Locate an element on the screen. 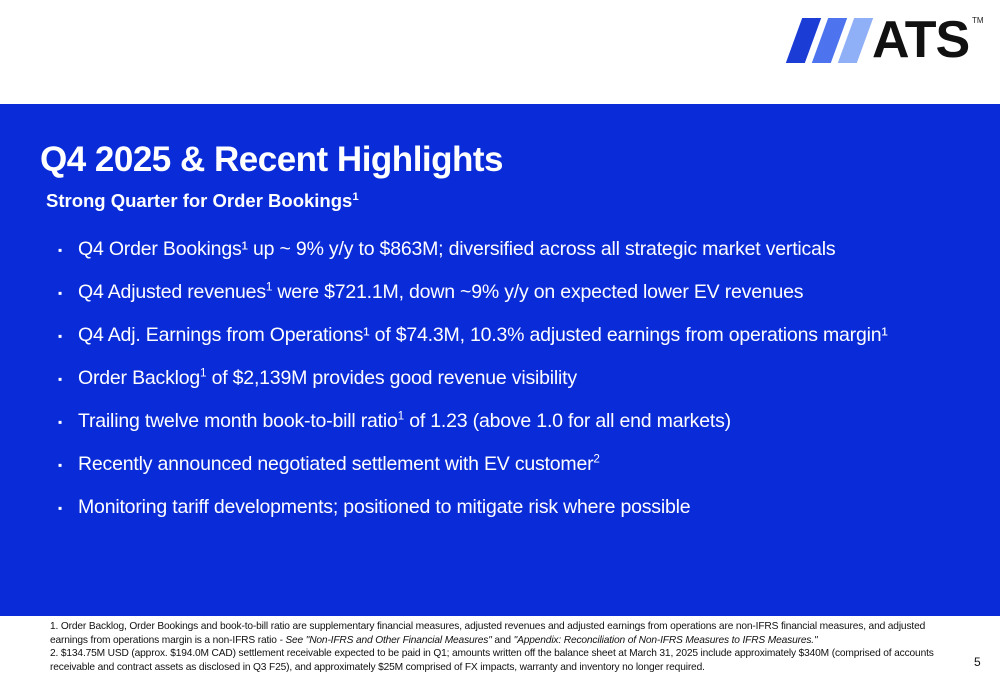 The height and width of the screenshot is (685, 1000). subtitle-text: Strong Quarter for Order Bookings is located at coordinates (199, 200).